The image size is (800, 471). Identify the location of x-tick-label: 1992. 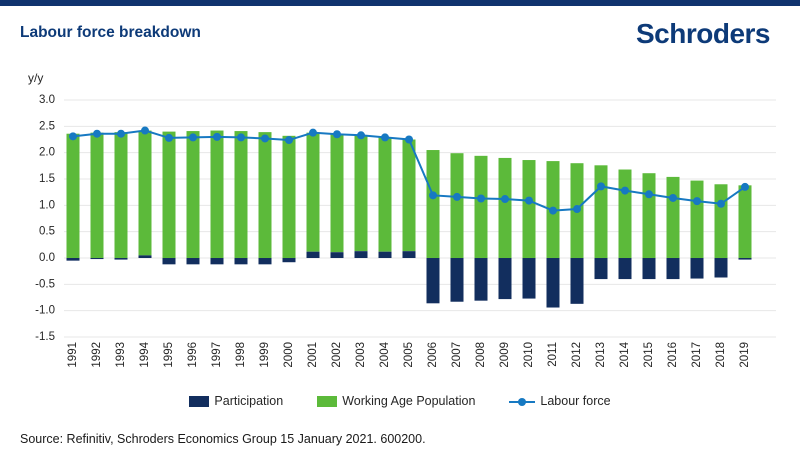
(97, 355).